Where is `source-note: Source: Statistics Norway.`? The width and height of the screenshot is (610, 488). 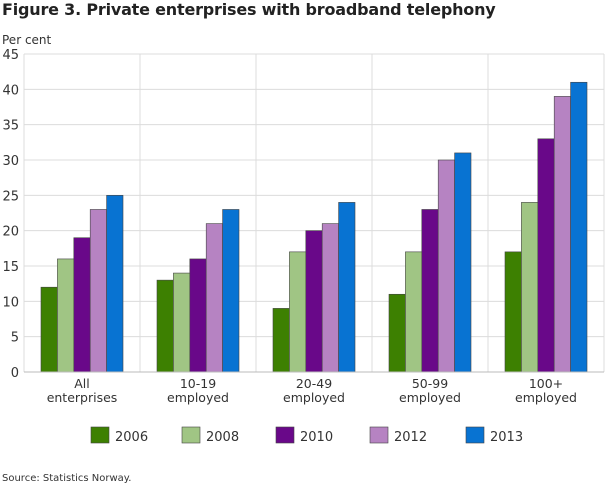
source-note: Source: Statistics Norway. is located at coordinates (67, 478).